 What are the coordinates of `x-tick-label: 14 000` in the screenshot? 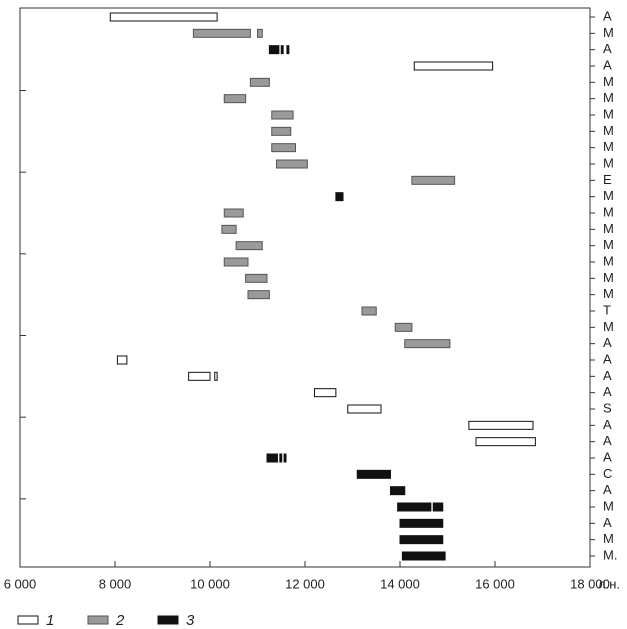 It's located at (400, 583).